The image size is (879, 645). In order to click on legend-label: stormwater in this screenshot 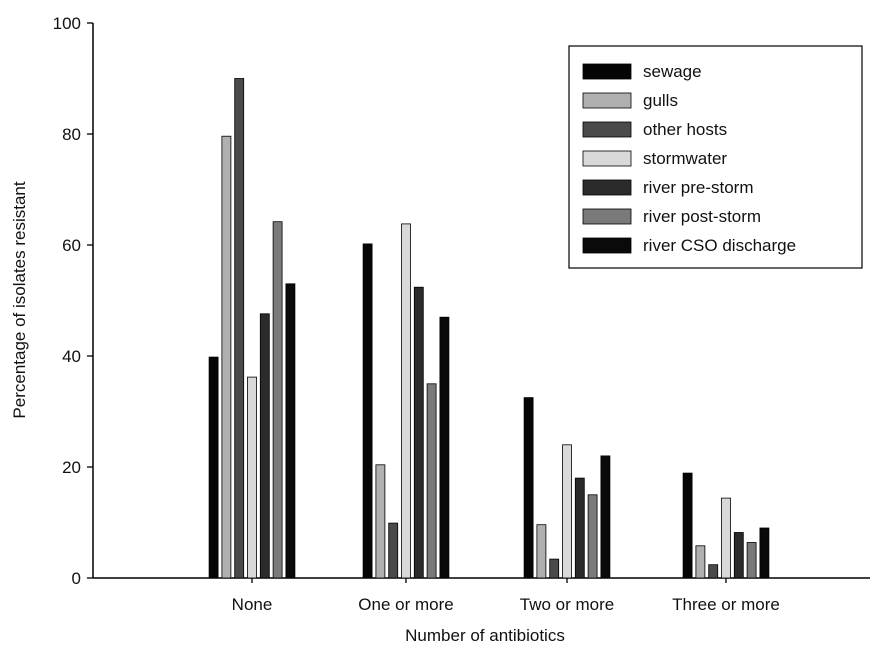, I will do `click(685, 158)`.